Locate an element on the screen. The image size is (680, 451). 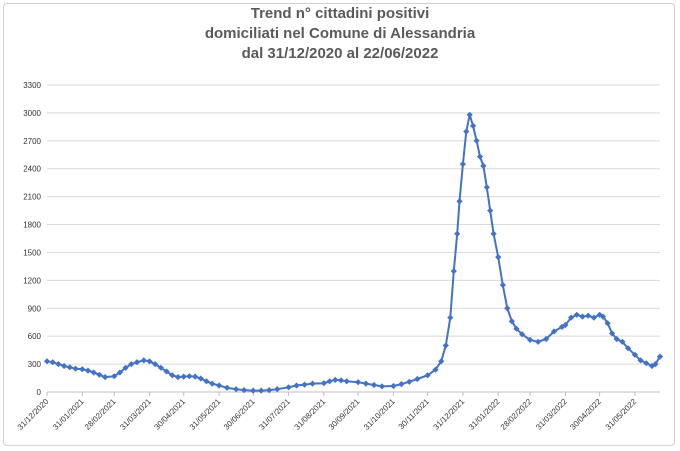
x-tick-label: 31/08/2021 is located at coordinates (310, 414).